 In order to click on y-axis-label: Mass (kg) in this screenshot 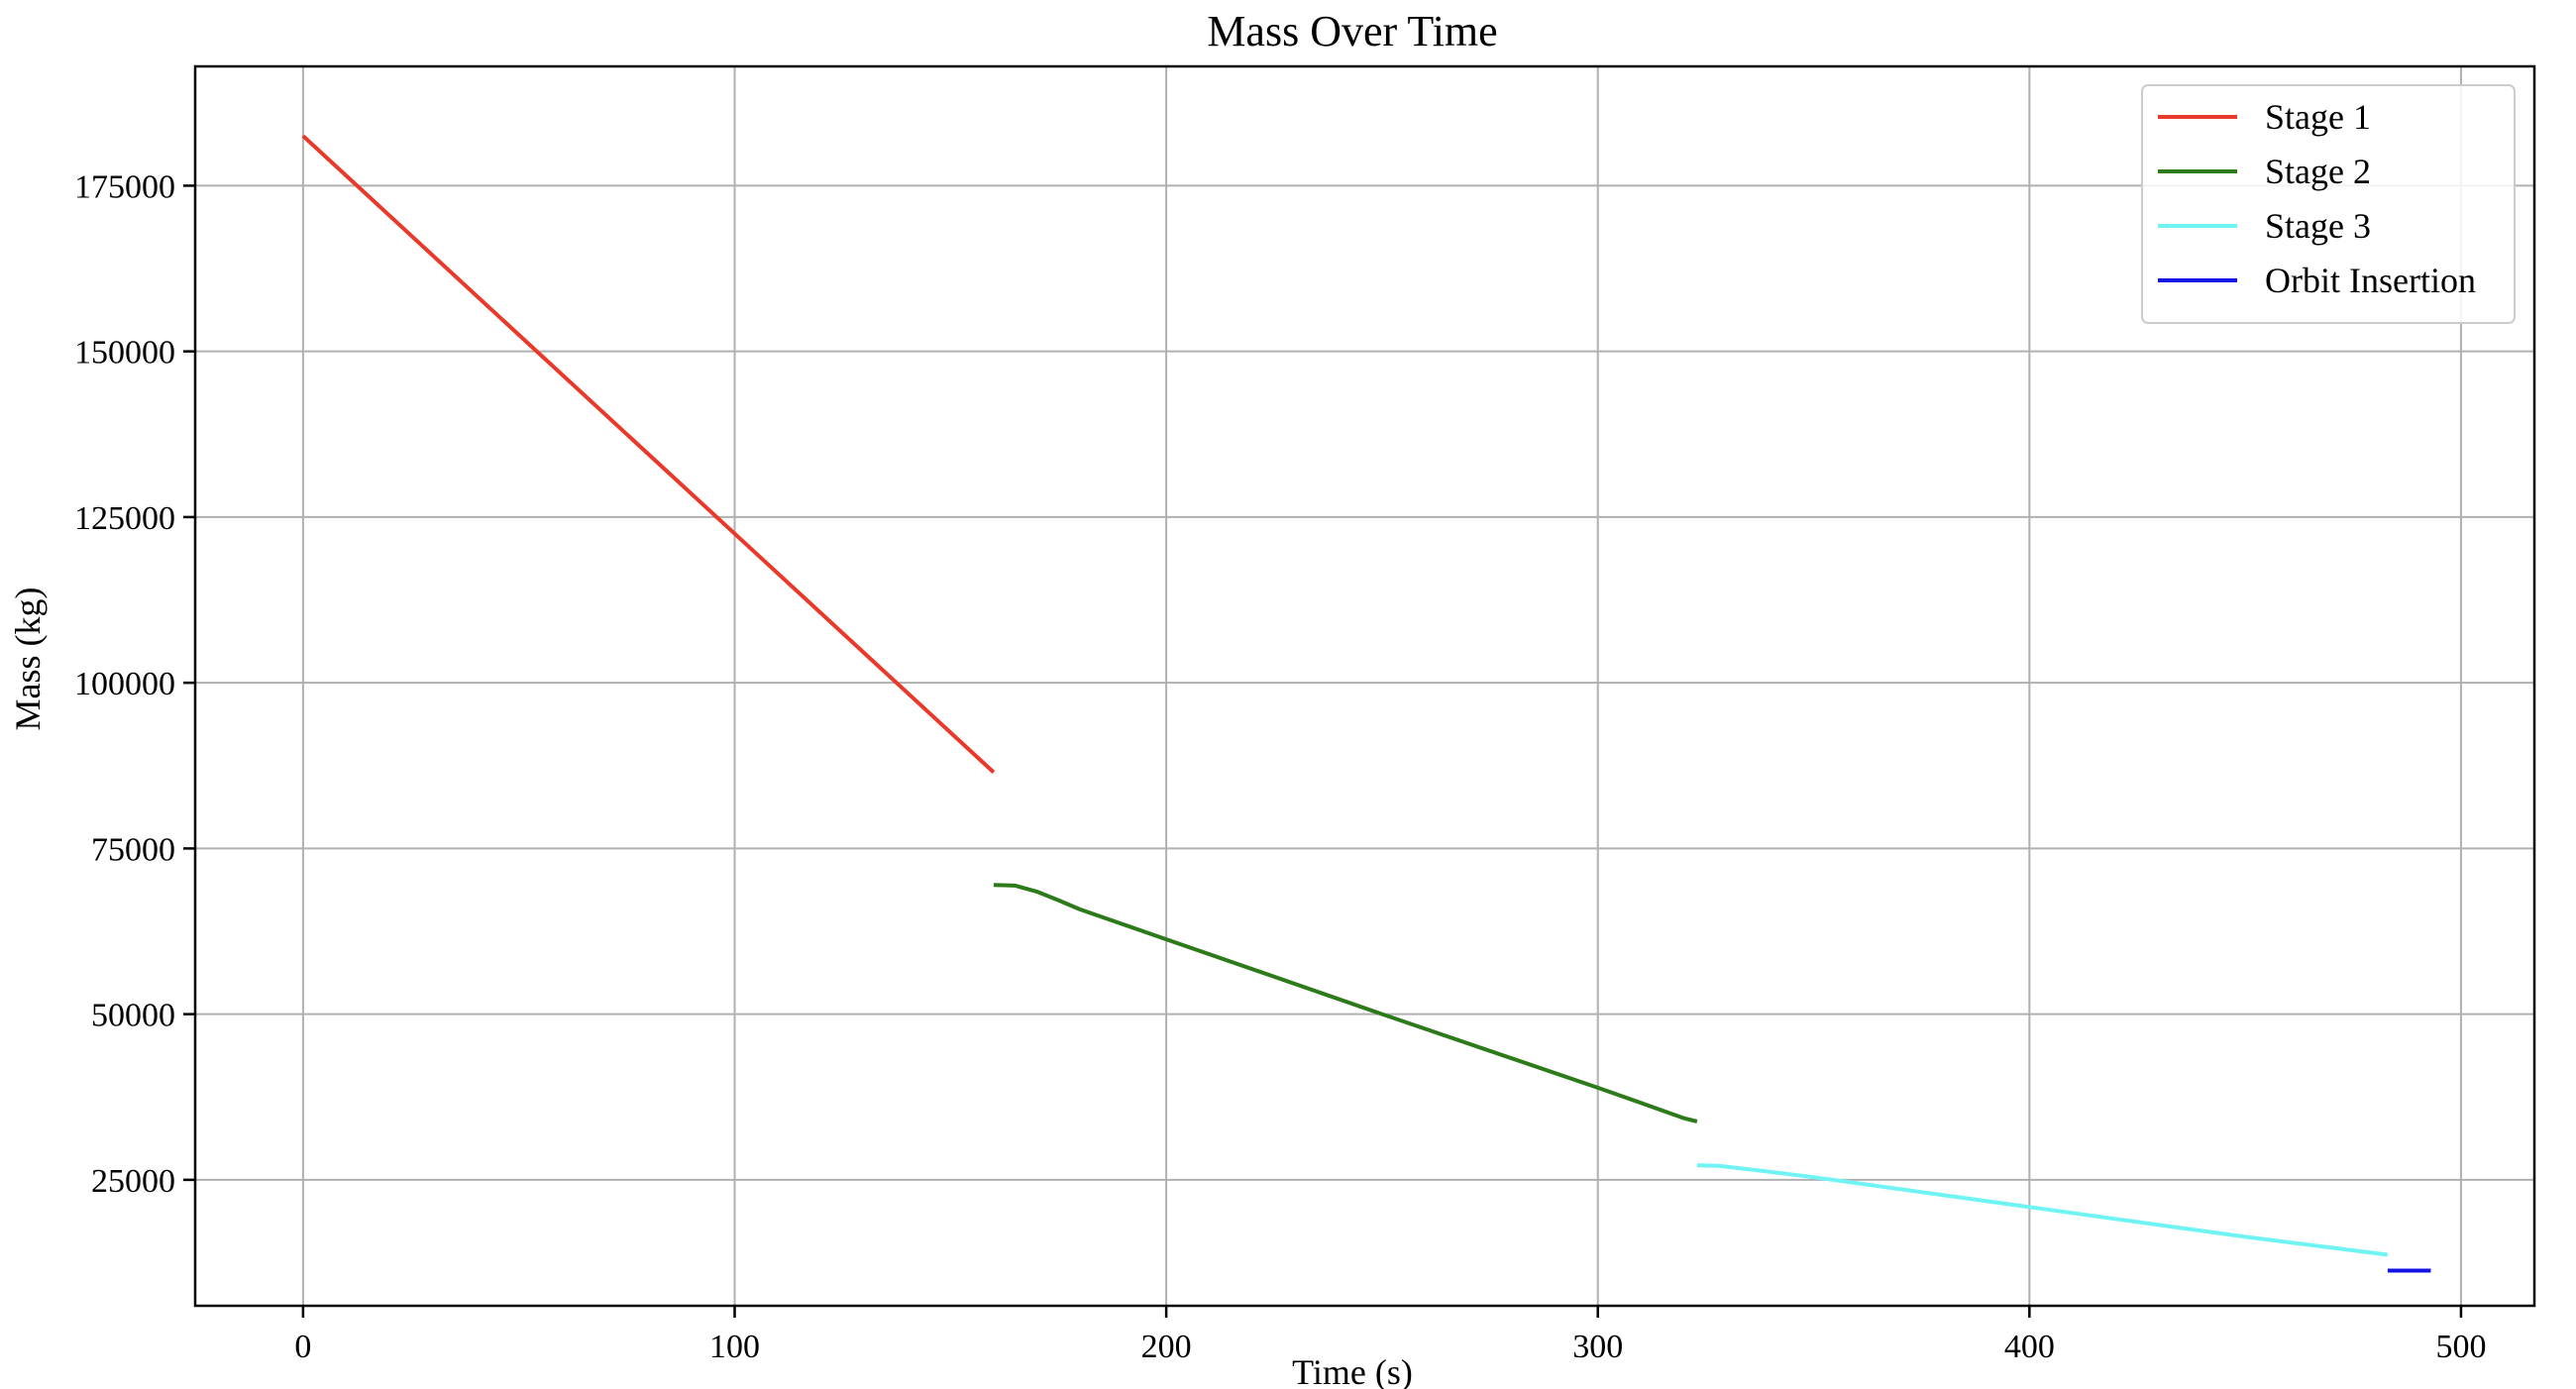, I will do `click(28, 659)`.